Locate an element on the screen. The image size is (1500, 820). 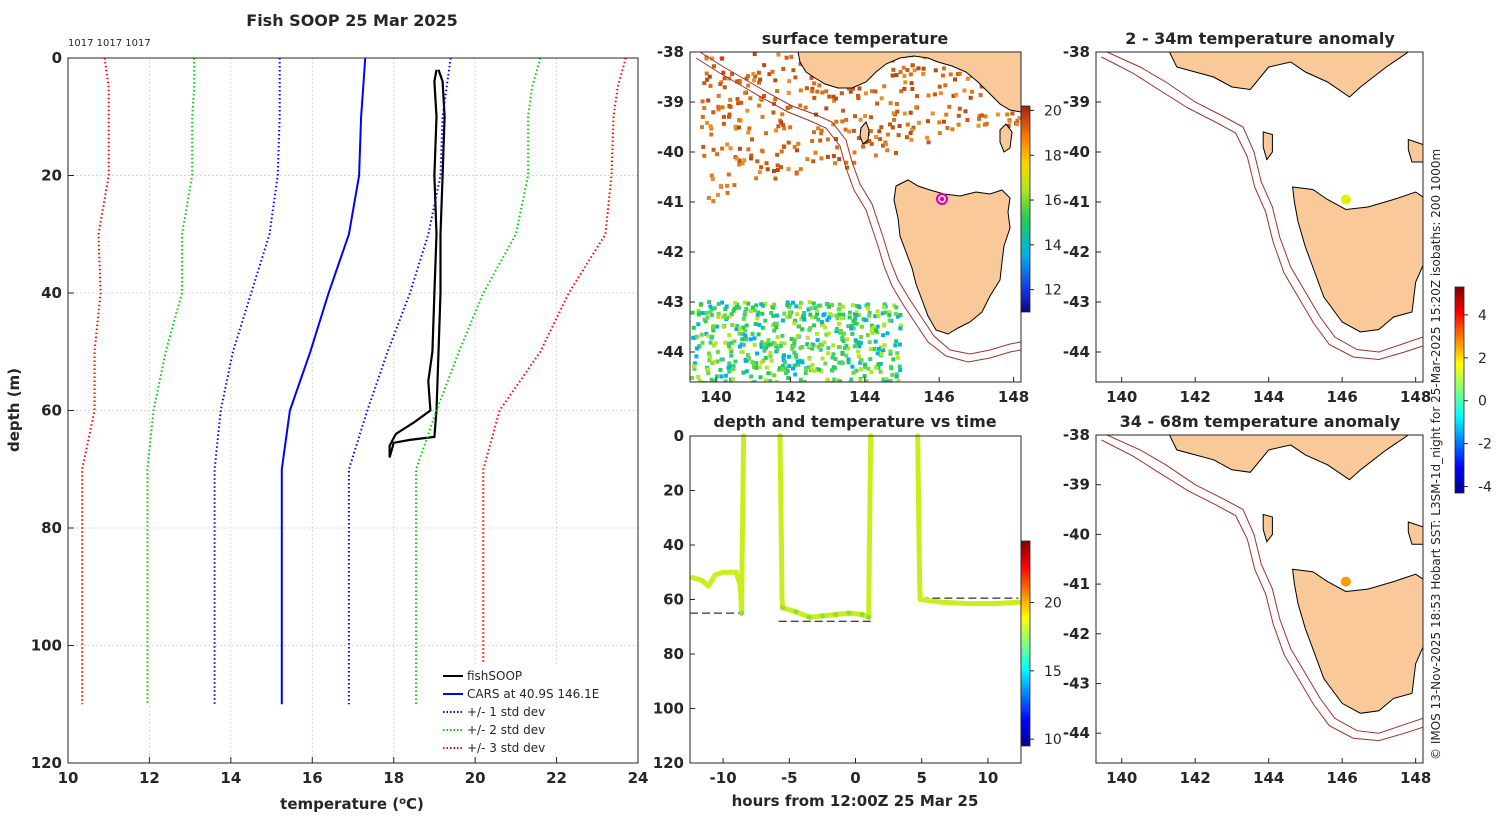
profile-ytick-label: 0 is located at coordinates (57, 58).